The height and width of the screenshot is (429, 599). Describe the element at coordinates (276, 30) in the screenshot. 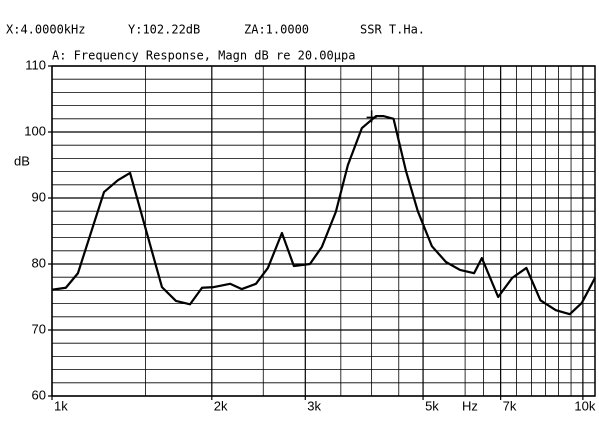

I see `header-za: ZA:1.0000` at that location.